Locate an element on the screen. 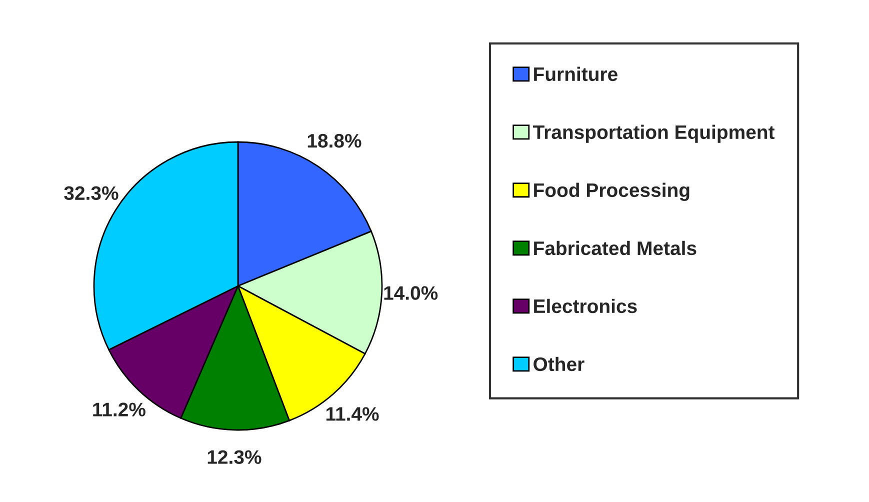 Image resolution: width=869 pixels, height=502 pixels. data-label: 12.3% is located at coordinates (235, 457).